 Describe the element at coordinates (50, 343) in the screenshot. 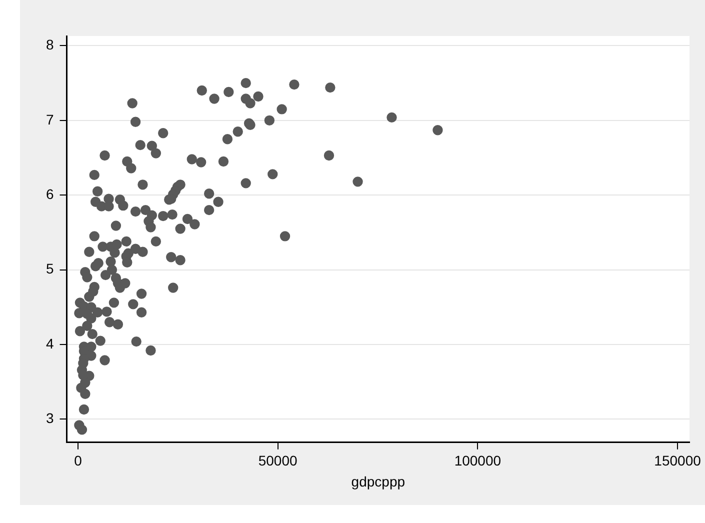

I see `y-tick-label: 4` at that location.